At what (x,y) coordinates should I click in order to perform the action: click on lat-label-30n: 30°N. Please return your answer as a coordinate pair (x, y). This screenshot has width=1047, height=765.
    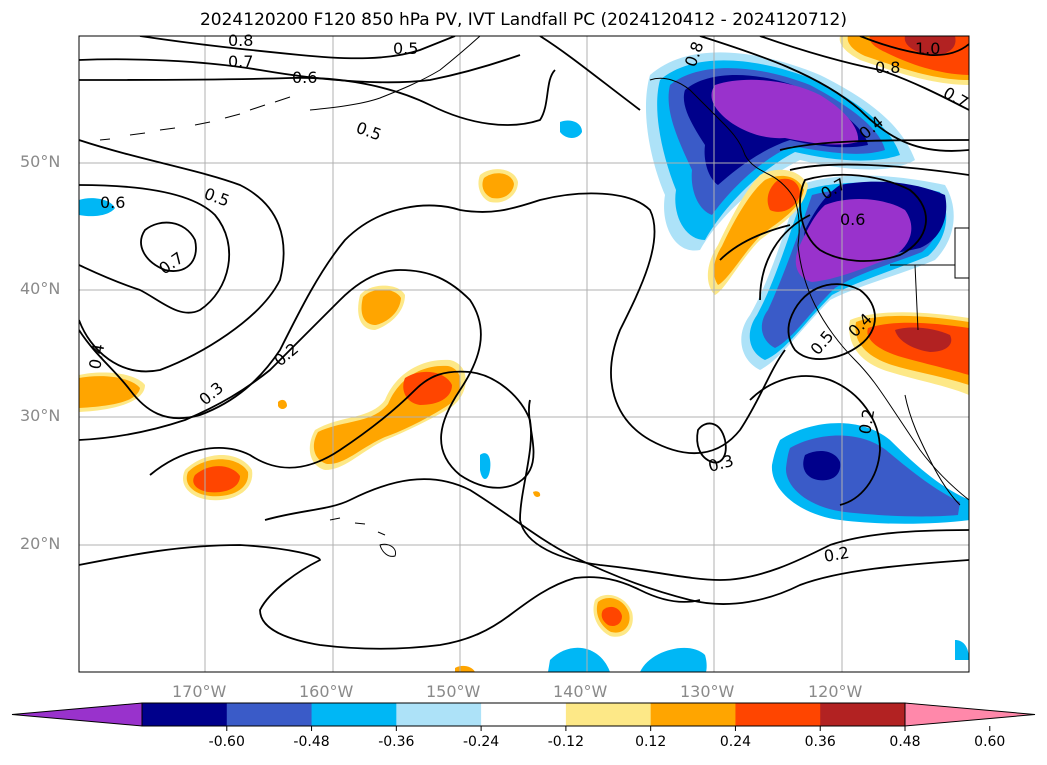
    Looking at the image, I should click on (40, 415).